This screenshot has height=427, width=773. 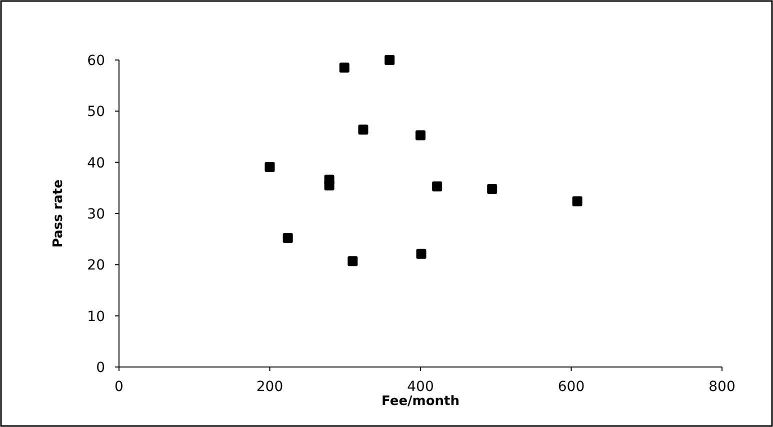 What do you see at coordinates (119, 387) in the screenshot?
I see `x-tick-label: 0` at bounding box center [119, 387].